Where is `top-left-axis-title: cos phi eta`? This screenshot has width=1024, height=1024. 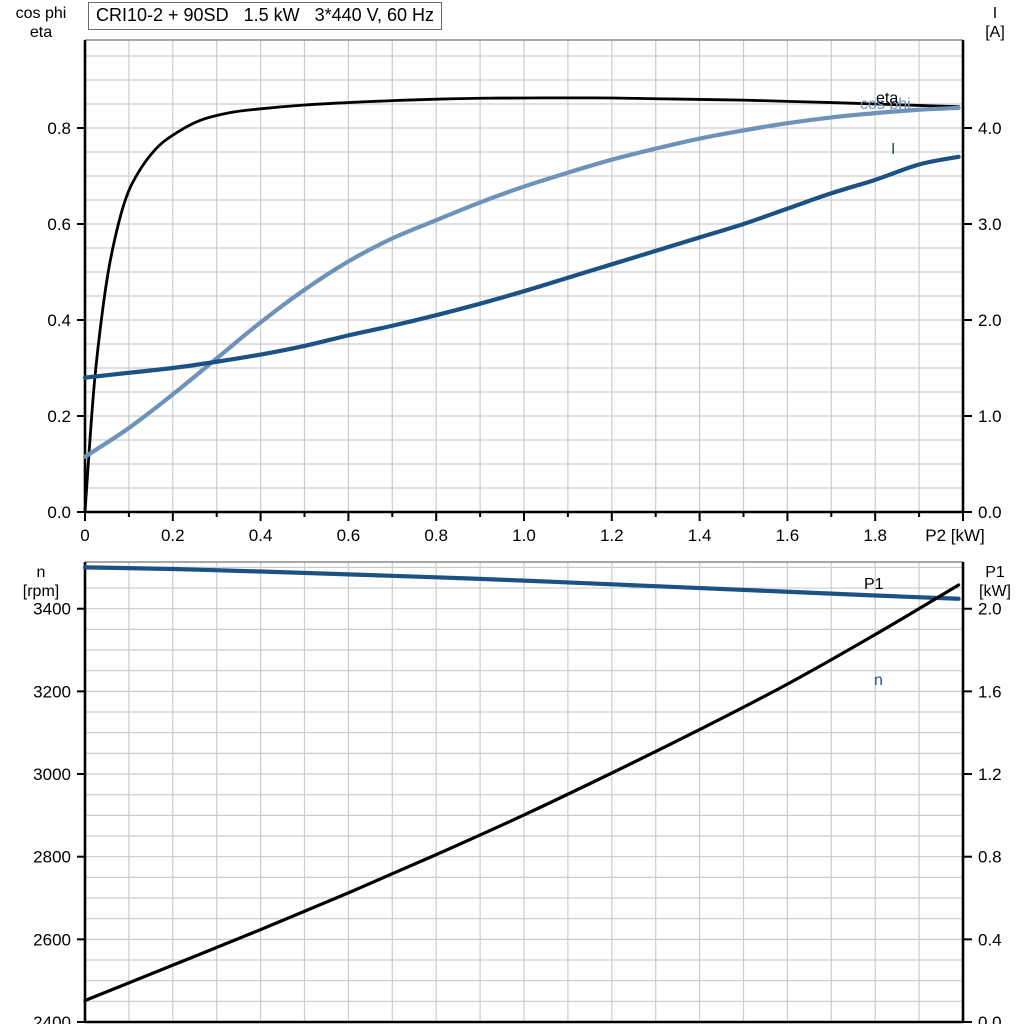 top-left-axis-title: cos phi eta is located at coordinates (41, 23).